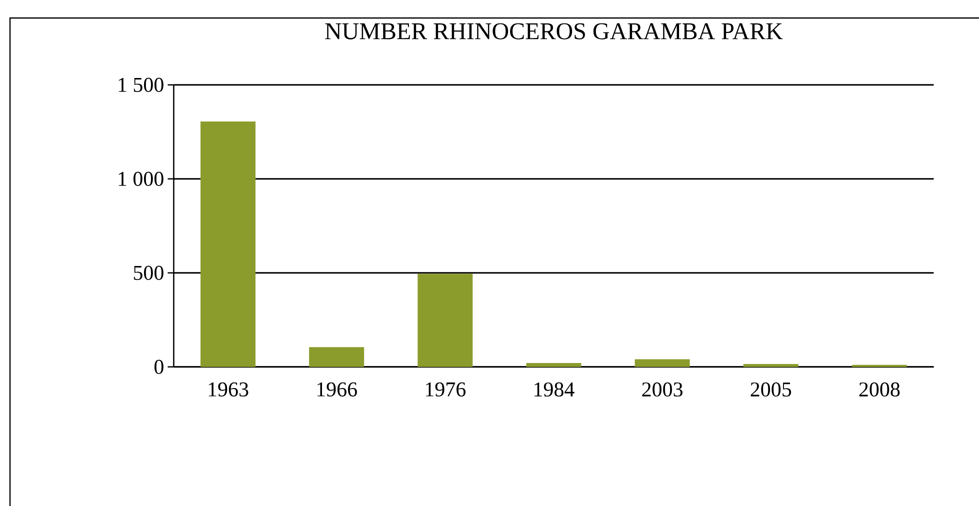 Image resolution: width=979 pixels, height=506 pixels. Describe the element at coordinates (159, 367) in the screenshot. I see `y-tick-label: 0` at that location.